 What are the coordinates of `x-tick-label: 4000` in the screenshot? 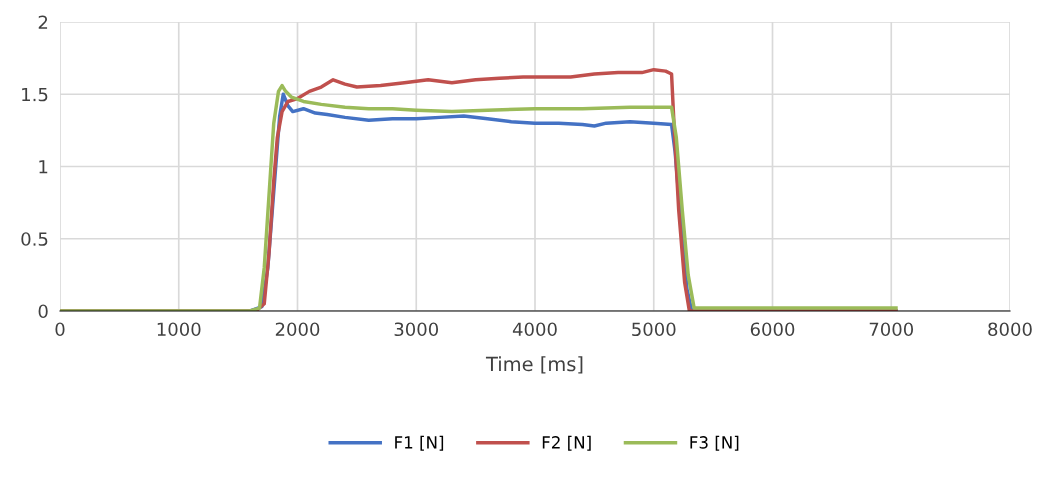 It's located at (534, 329).